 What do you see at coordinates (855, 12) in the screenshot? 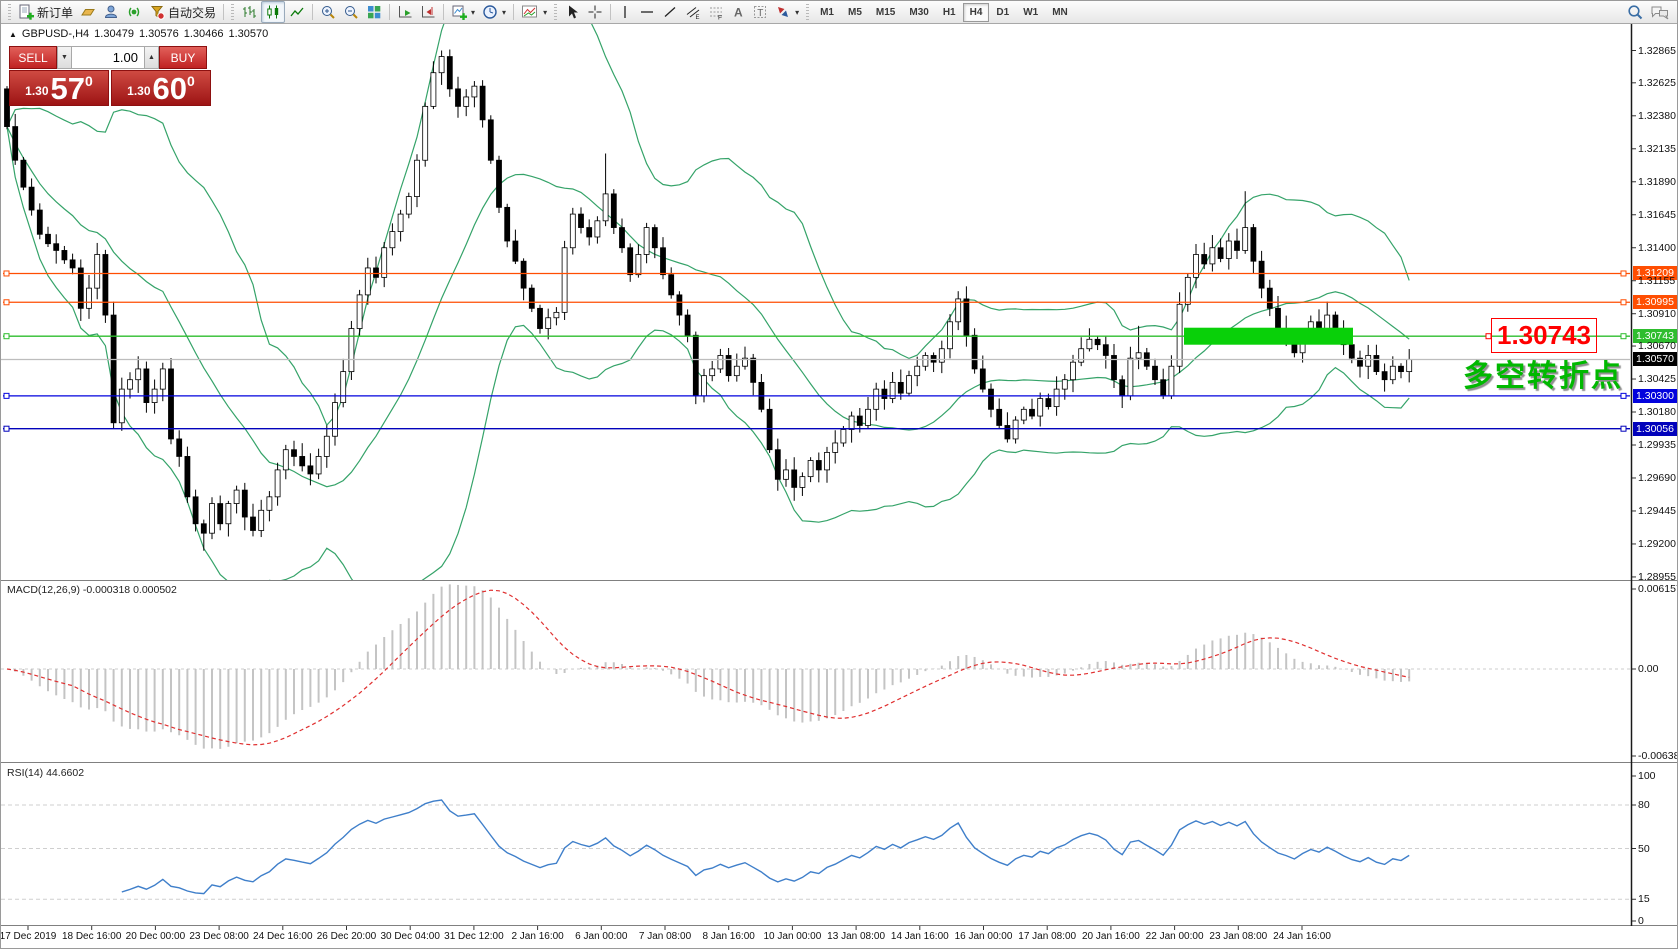
I see `timeframe-button-m5: M5` at bounding box center [855, 12].